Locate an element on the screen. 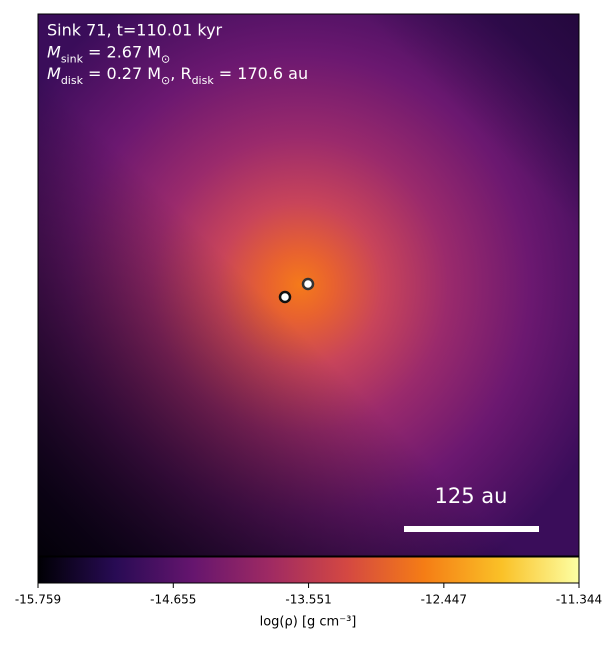  annotation-part: = 170.6 au is located at coordinates (261, 73).